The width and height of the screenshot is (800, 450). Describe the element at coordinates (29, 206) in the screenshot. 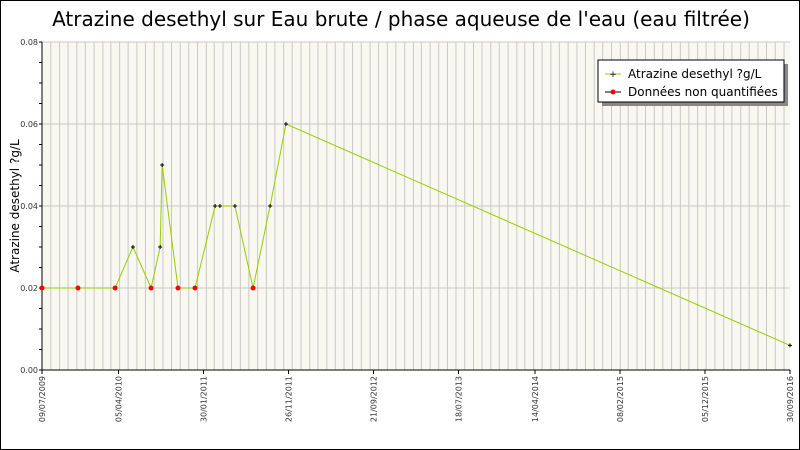

I see `y-tick-label: 0.04` at that location.